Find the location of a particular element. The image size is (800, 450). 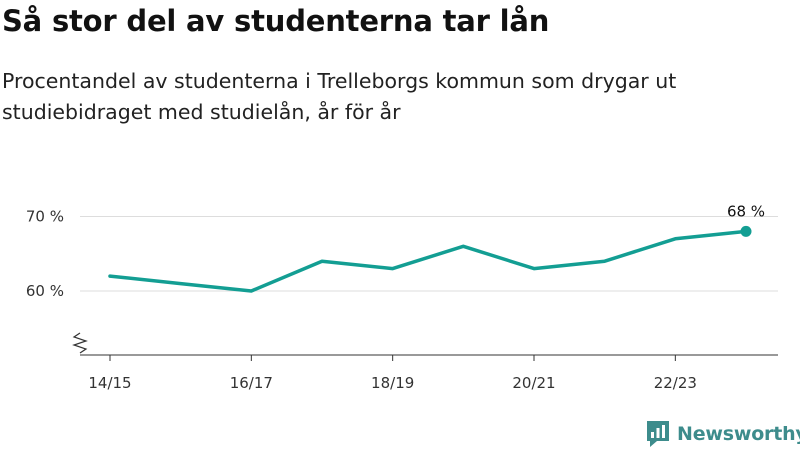

brand-logo: Newsworthy is located at coordinates (722, 434).